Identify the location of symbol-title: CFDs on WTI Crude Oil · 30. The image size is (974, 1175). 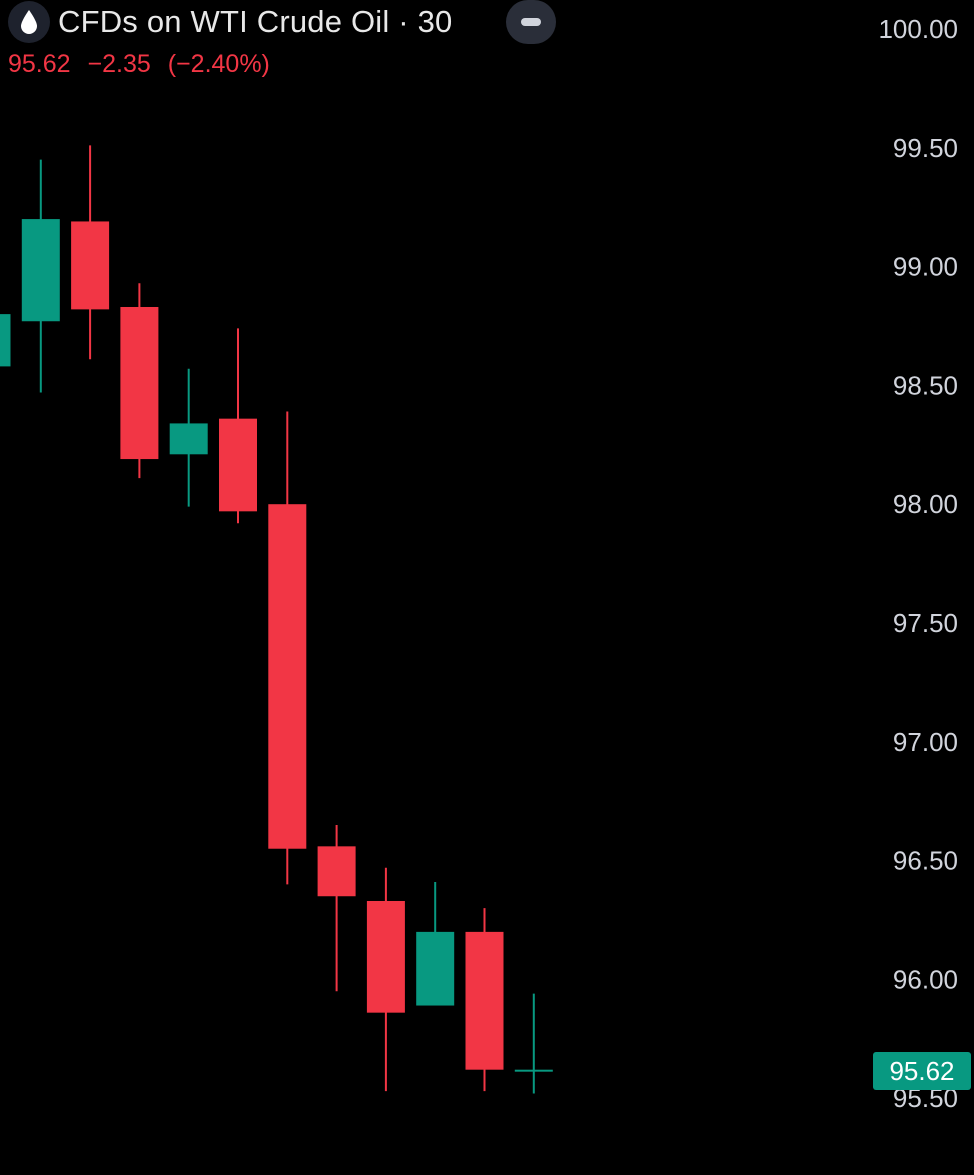
(255, 21).